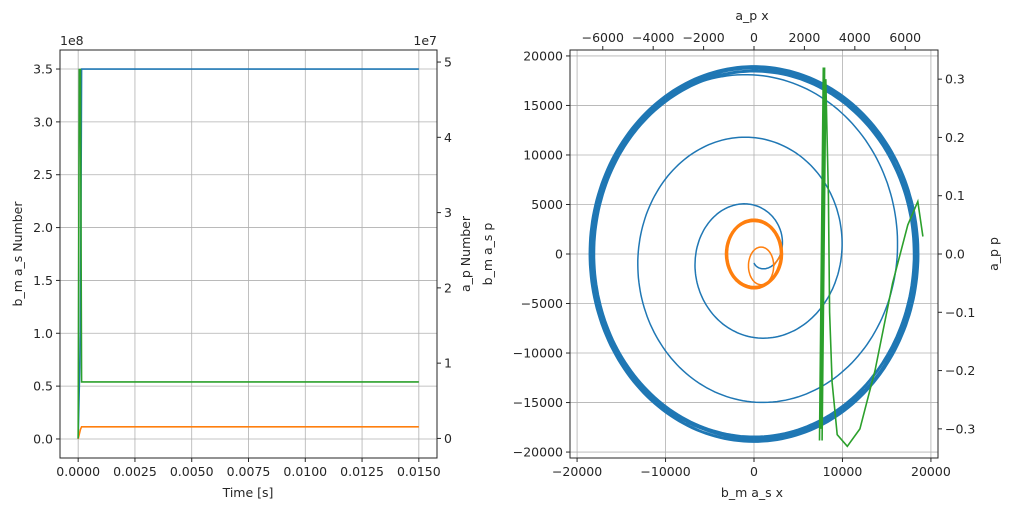  Describe the element at coordinates (703, 37) in the screenshot. I see `right-top-x-tick-label: −2000` at that location.